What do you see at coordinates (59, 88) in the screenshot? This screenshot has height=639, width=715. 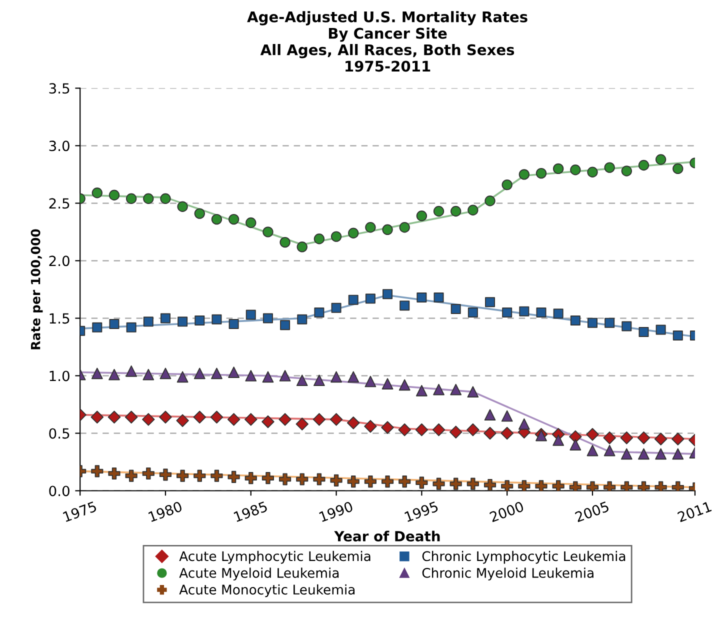 I see `y-tick-label: 3.5` at bounding box center [59, 88].